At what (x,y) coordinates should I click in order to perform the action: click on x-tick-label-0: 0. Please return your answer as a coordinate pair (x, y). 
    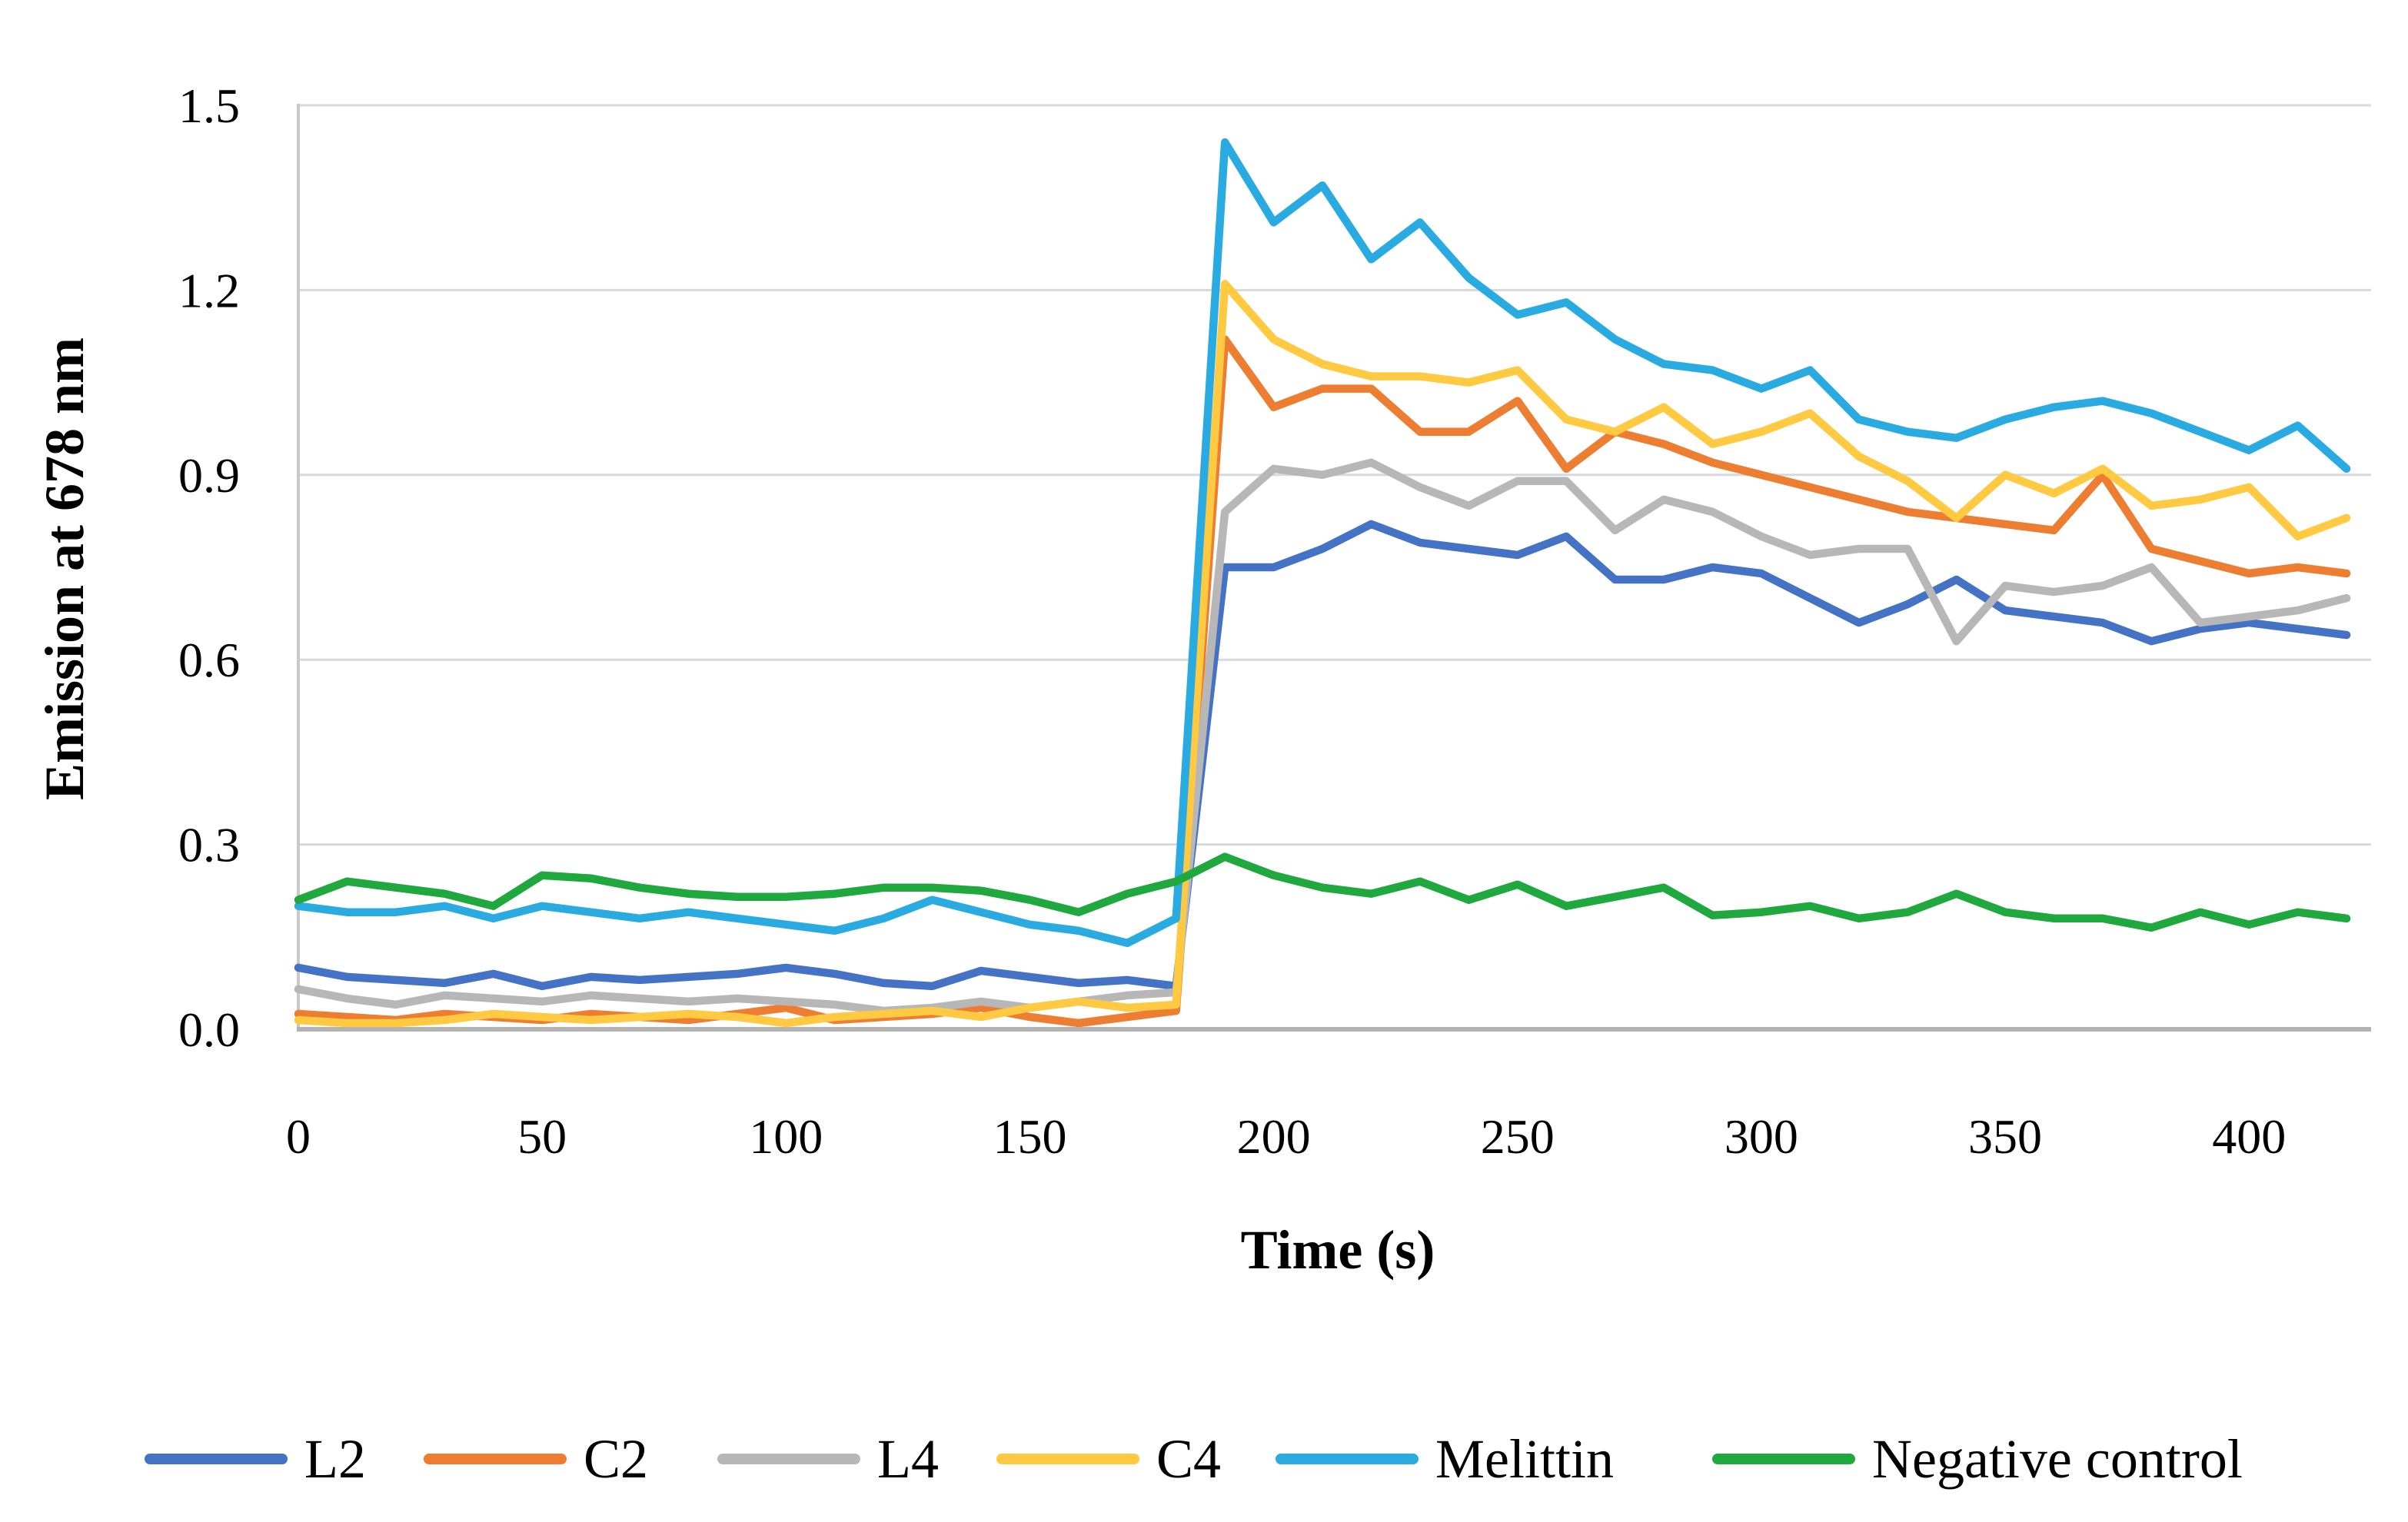
    Looking at the image, I should click on (298, 1136).